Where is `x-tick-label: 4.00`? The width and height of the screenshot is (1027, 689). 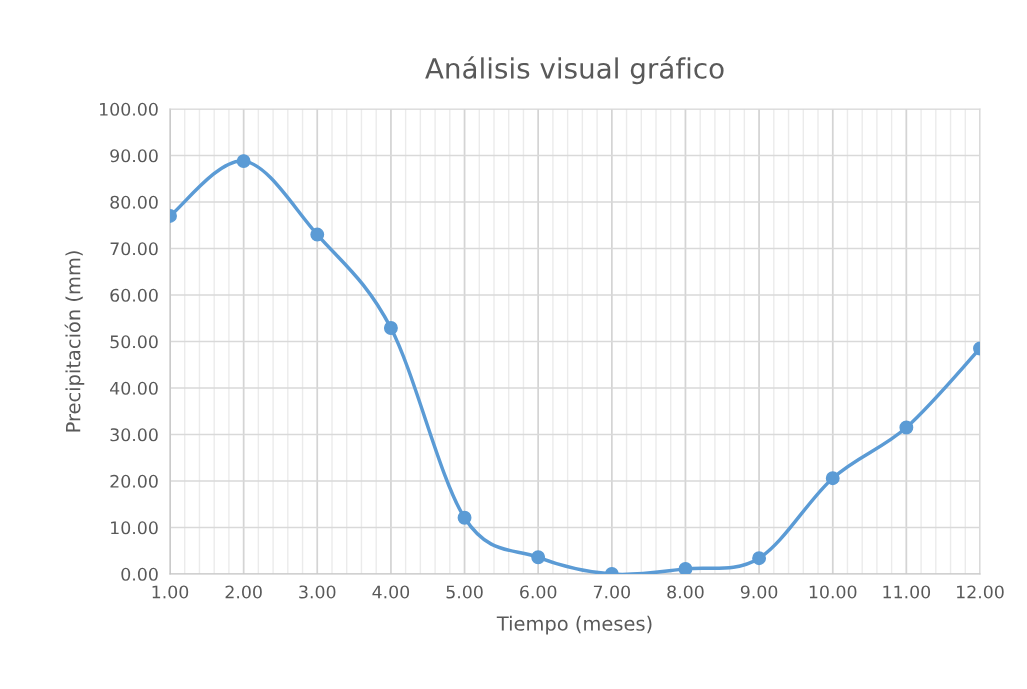 x-tick-label: 4.00 is located at coordinates (391, 592).